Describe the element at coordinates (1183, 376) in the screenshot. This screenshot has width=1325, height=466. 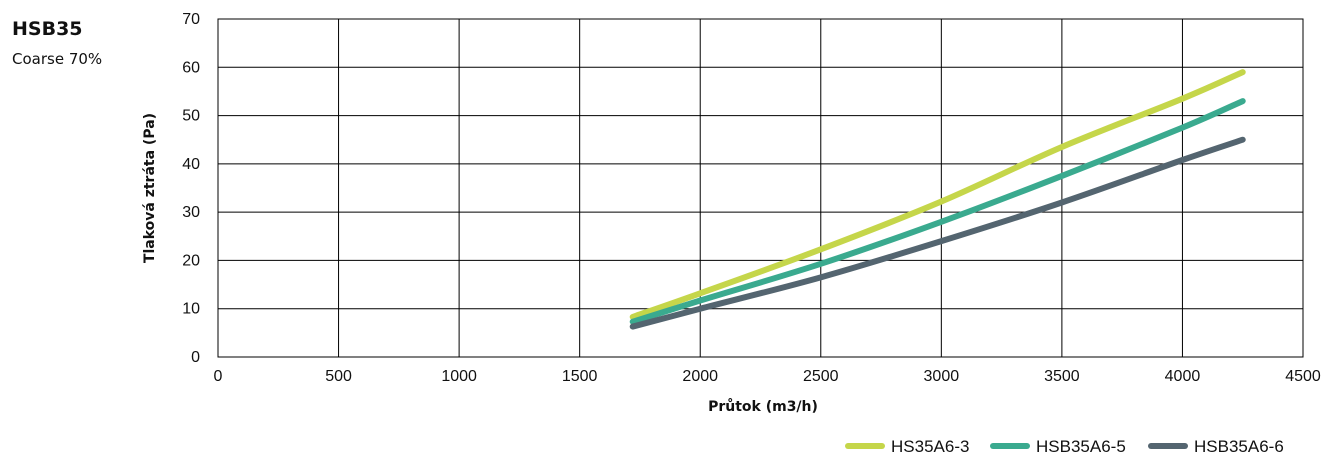
I see `x-tick-label: 4000` at that location.